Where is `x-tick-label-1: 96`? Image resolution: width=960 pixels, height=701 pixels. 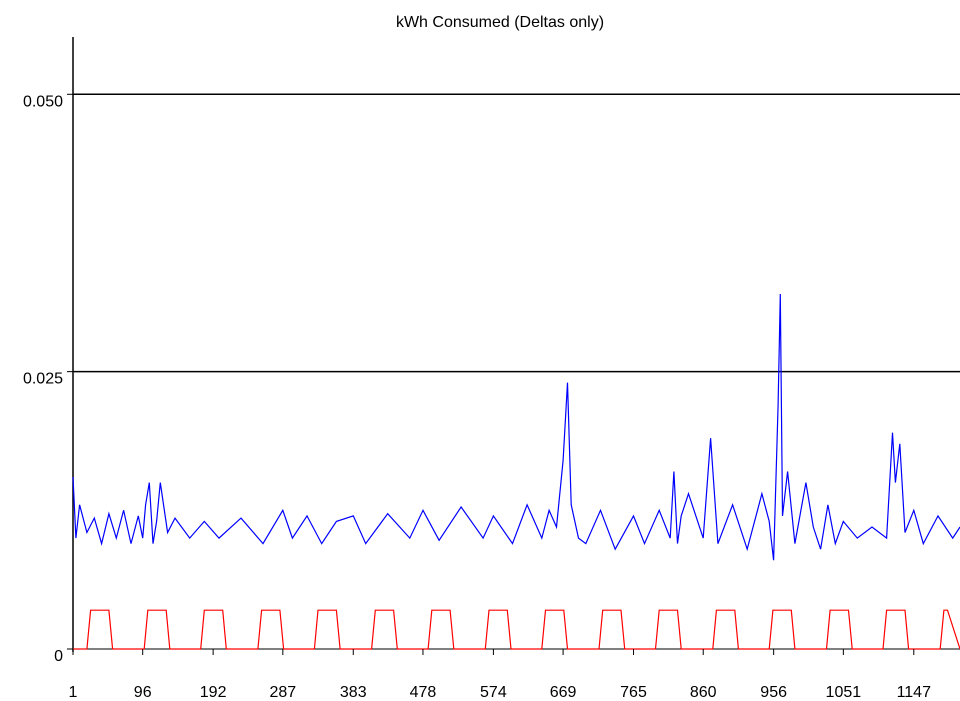
x-tick-label-1: 96 is located at coordinates (143, 692).